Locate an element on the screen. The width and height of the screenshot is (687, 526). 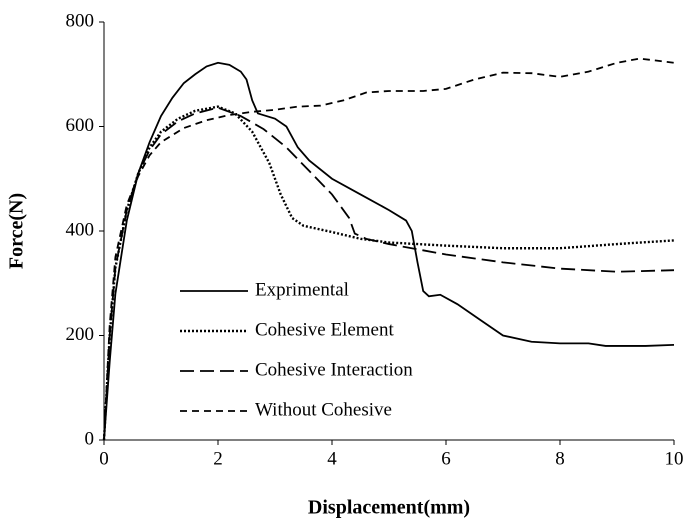
y-axis-title: Force(N) is located at coordinates (17, 231).